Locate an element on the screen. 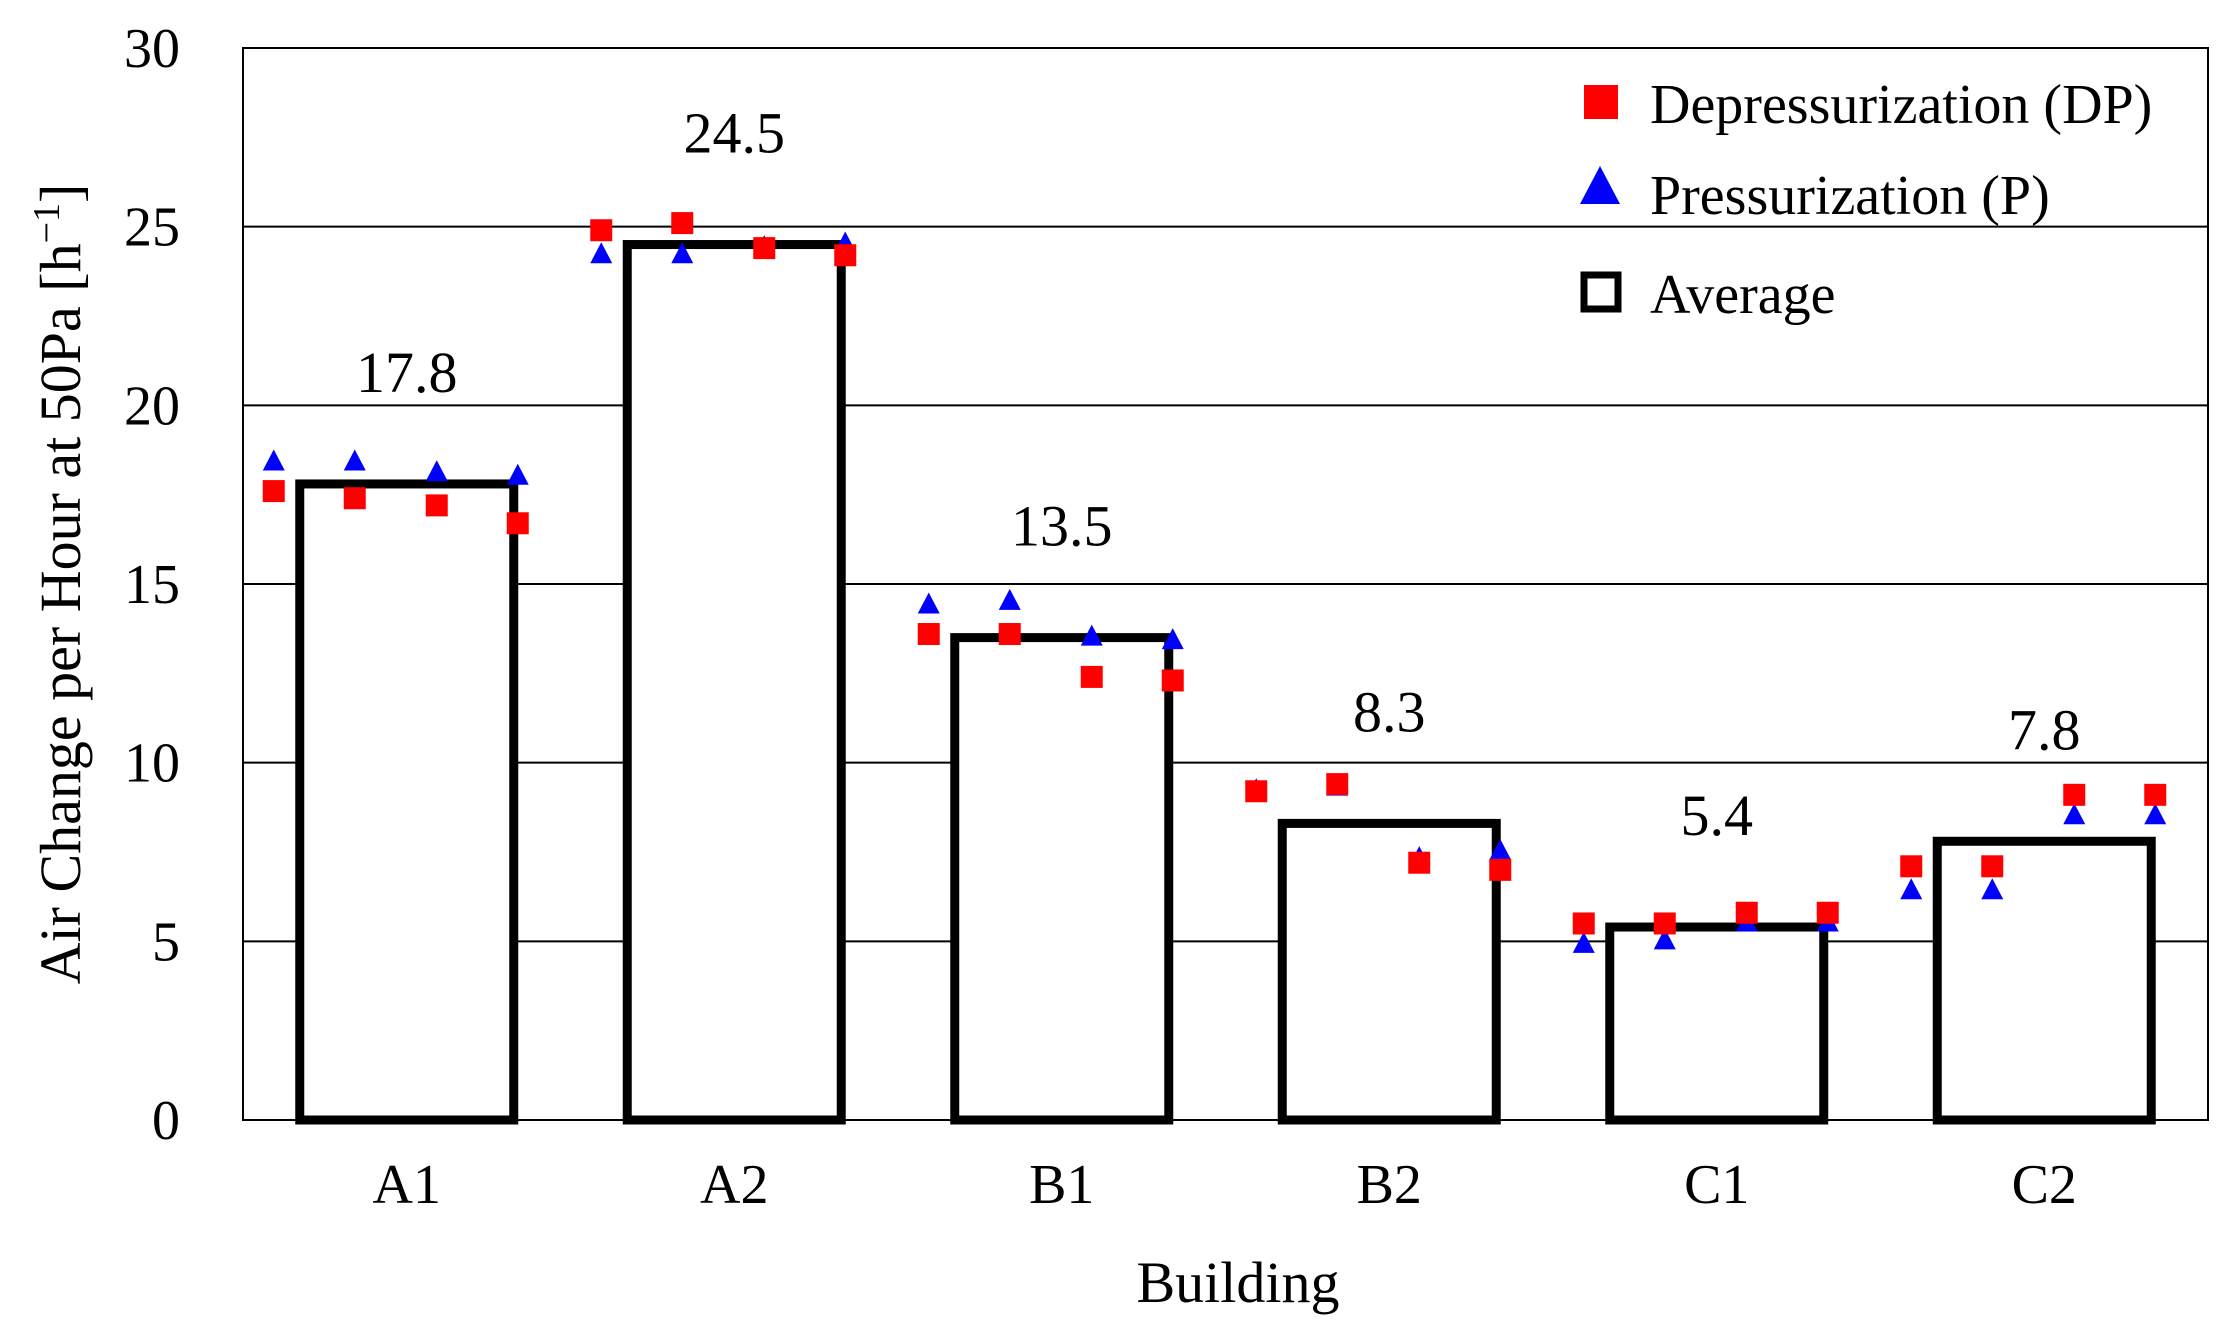 Image resolution: width=2222 pixels, height=1338 pixels. average-value-label: 13.5 is located at coordinates (1062, 526).